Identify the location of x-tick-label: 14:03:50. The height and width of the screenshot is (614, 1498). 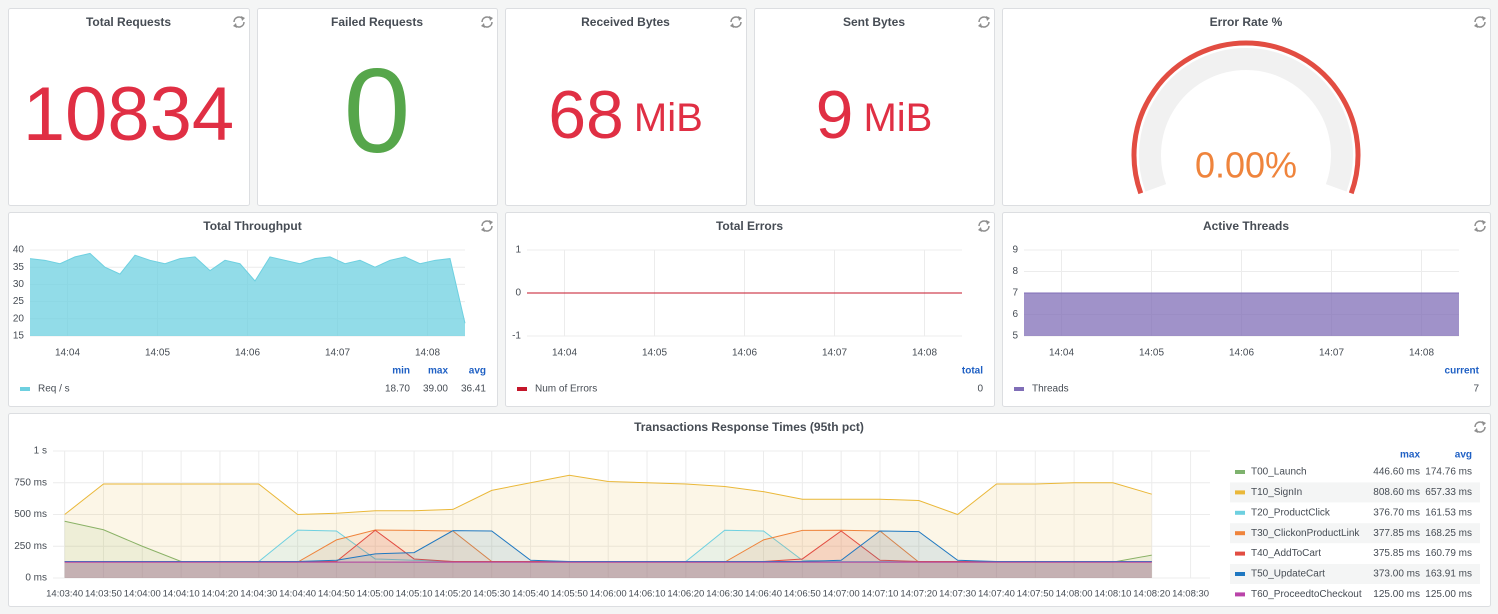
(103, 594).